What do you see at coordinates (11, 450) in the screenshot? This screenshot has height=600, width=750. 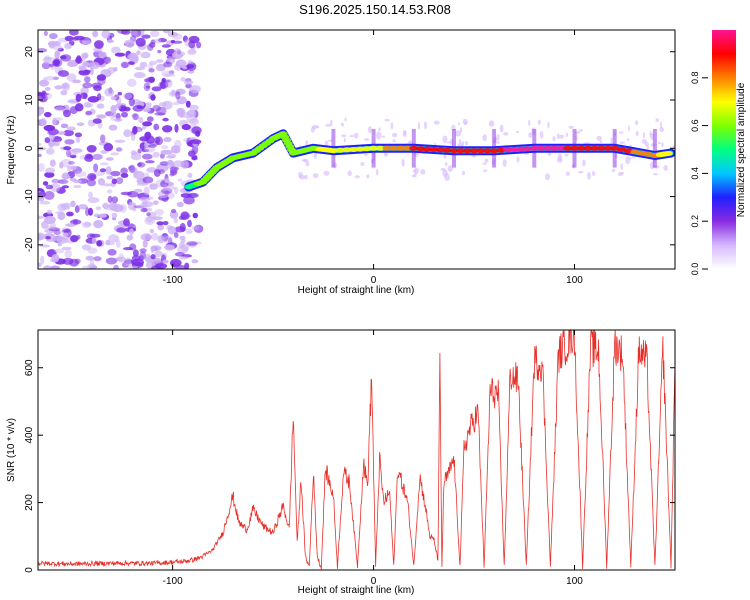 I see `snr-y-axis-label: SNR (10 * v/v)` at bounding box center [11, 450].